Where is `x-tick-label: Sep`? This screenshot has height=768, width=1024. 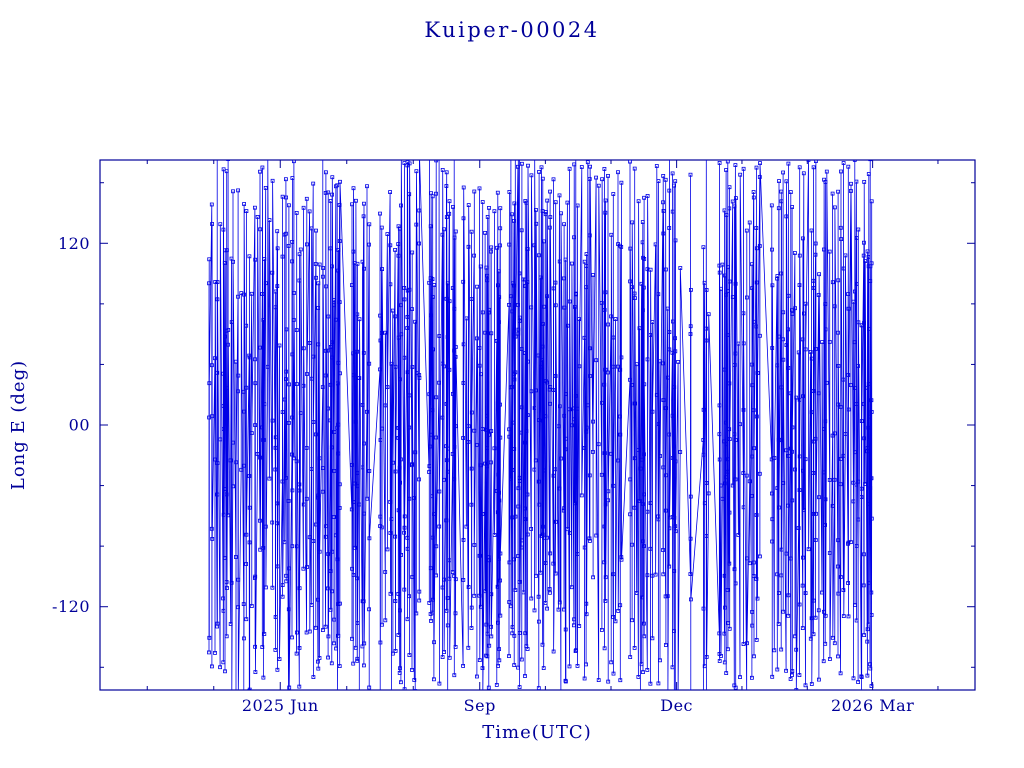
x-tick-label: Sep is located at coordinates (480, 705).